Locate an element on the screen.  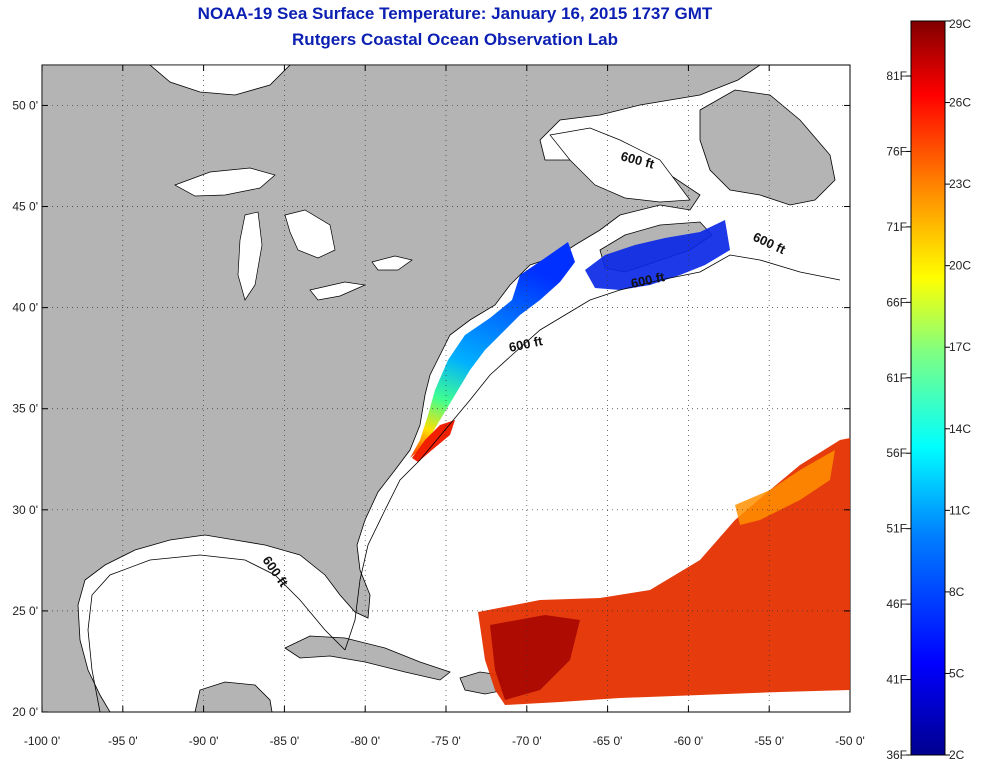
lat-tick-label: 30 0' is located at coordinates (25, 510).